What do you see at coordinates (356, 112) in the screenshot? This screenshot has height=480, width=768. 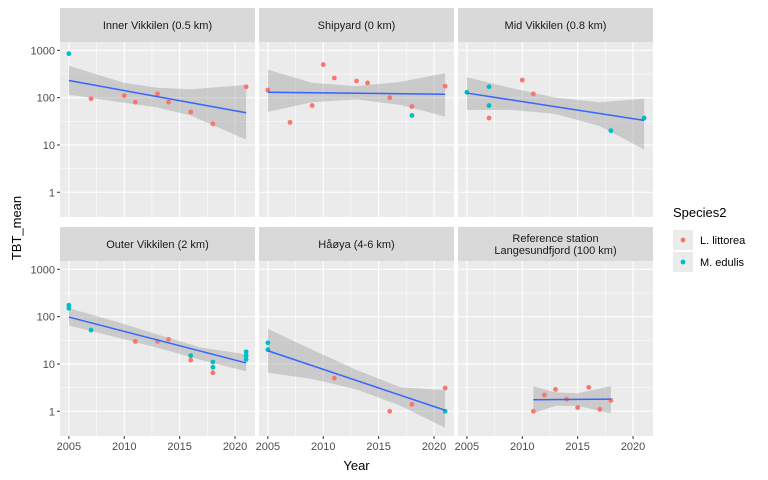 I see `facet-panel: Shipyard (0 km)` at bounding box center [356, 112].